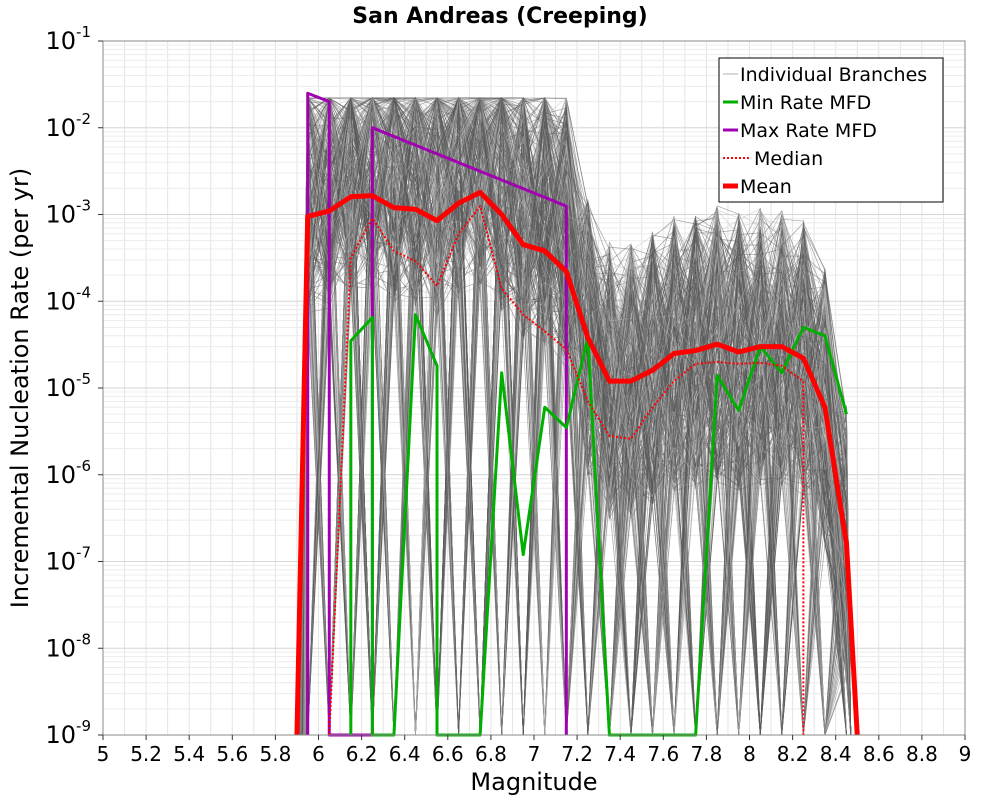 This screenshot has width=1000, height=800. I want to click on y-tick-label: 10⁻⁹, so click(68, 733).